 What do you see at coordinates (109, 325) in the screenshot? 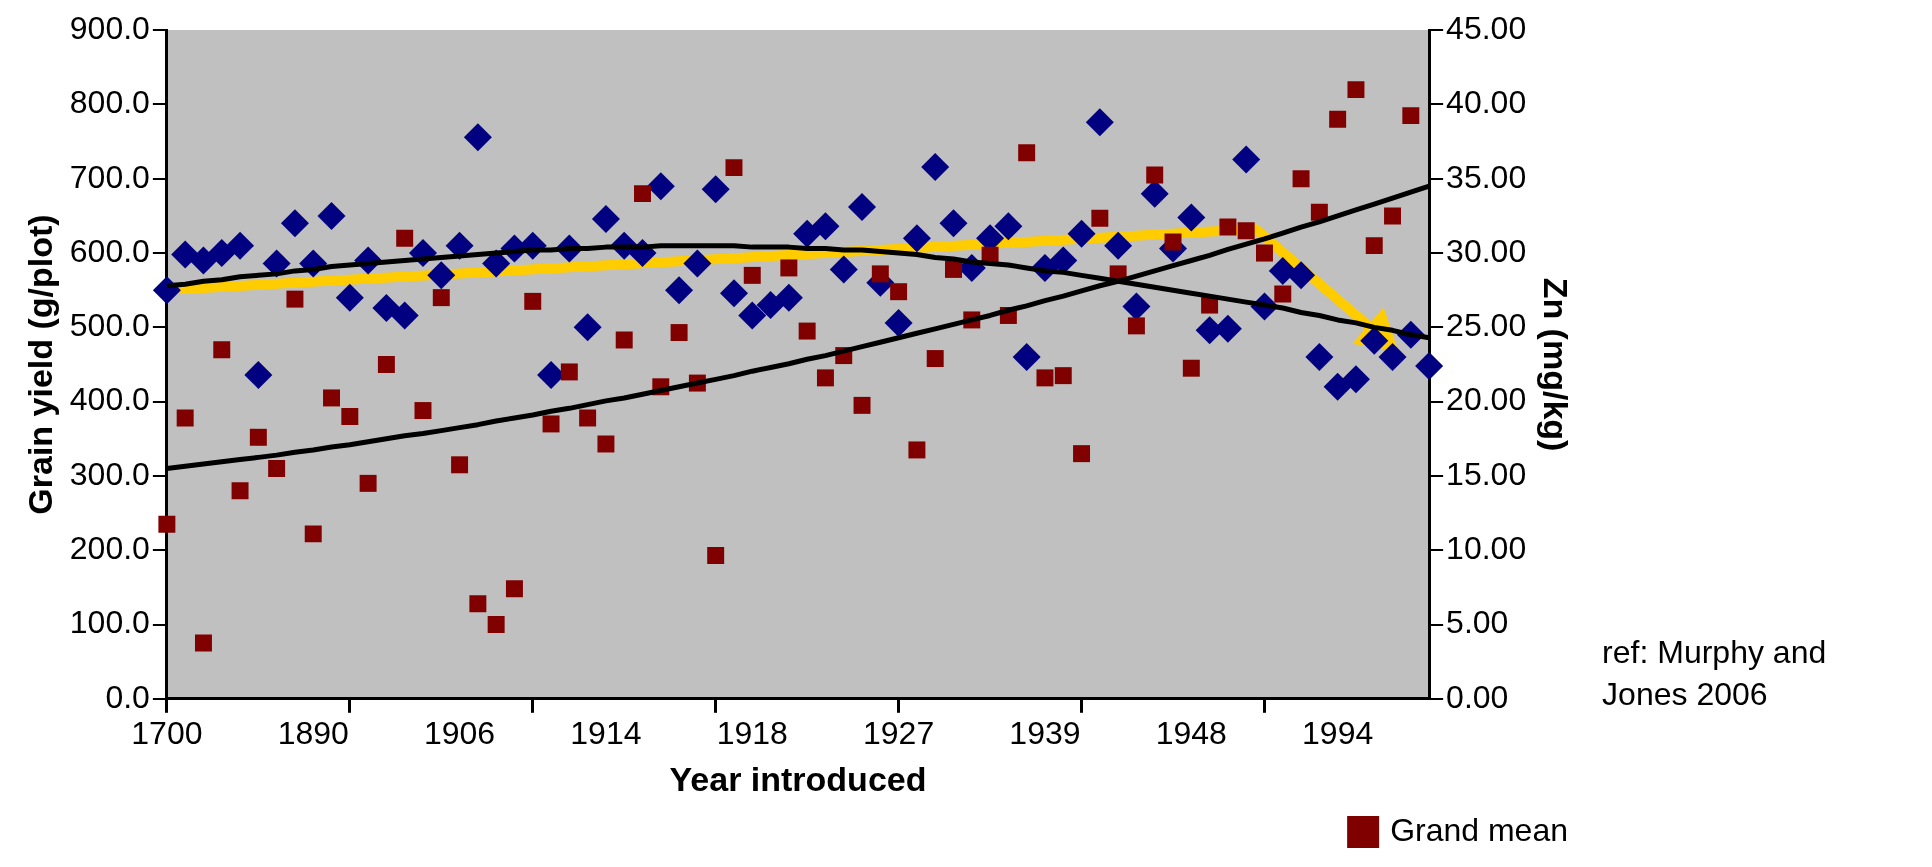
I see `y-tick-label: 500.0` at bounding box center [109, 325].